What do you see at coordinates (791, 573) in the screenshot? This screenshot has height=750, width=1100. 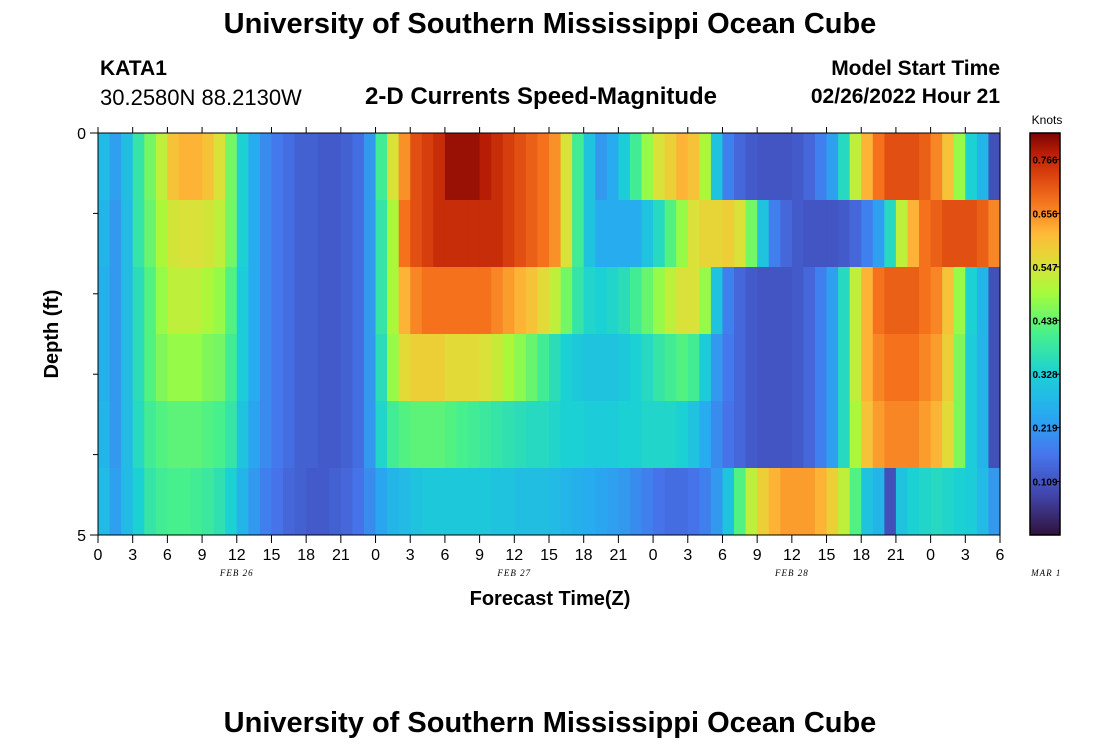 I see `date-label: FEB 28` at bounding box center [791, 573].